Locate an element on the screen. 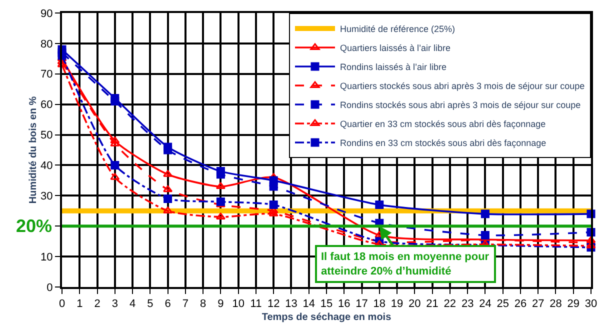  x-tick-label: 16 is located at coordinates (344, 304).